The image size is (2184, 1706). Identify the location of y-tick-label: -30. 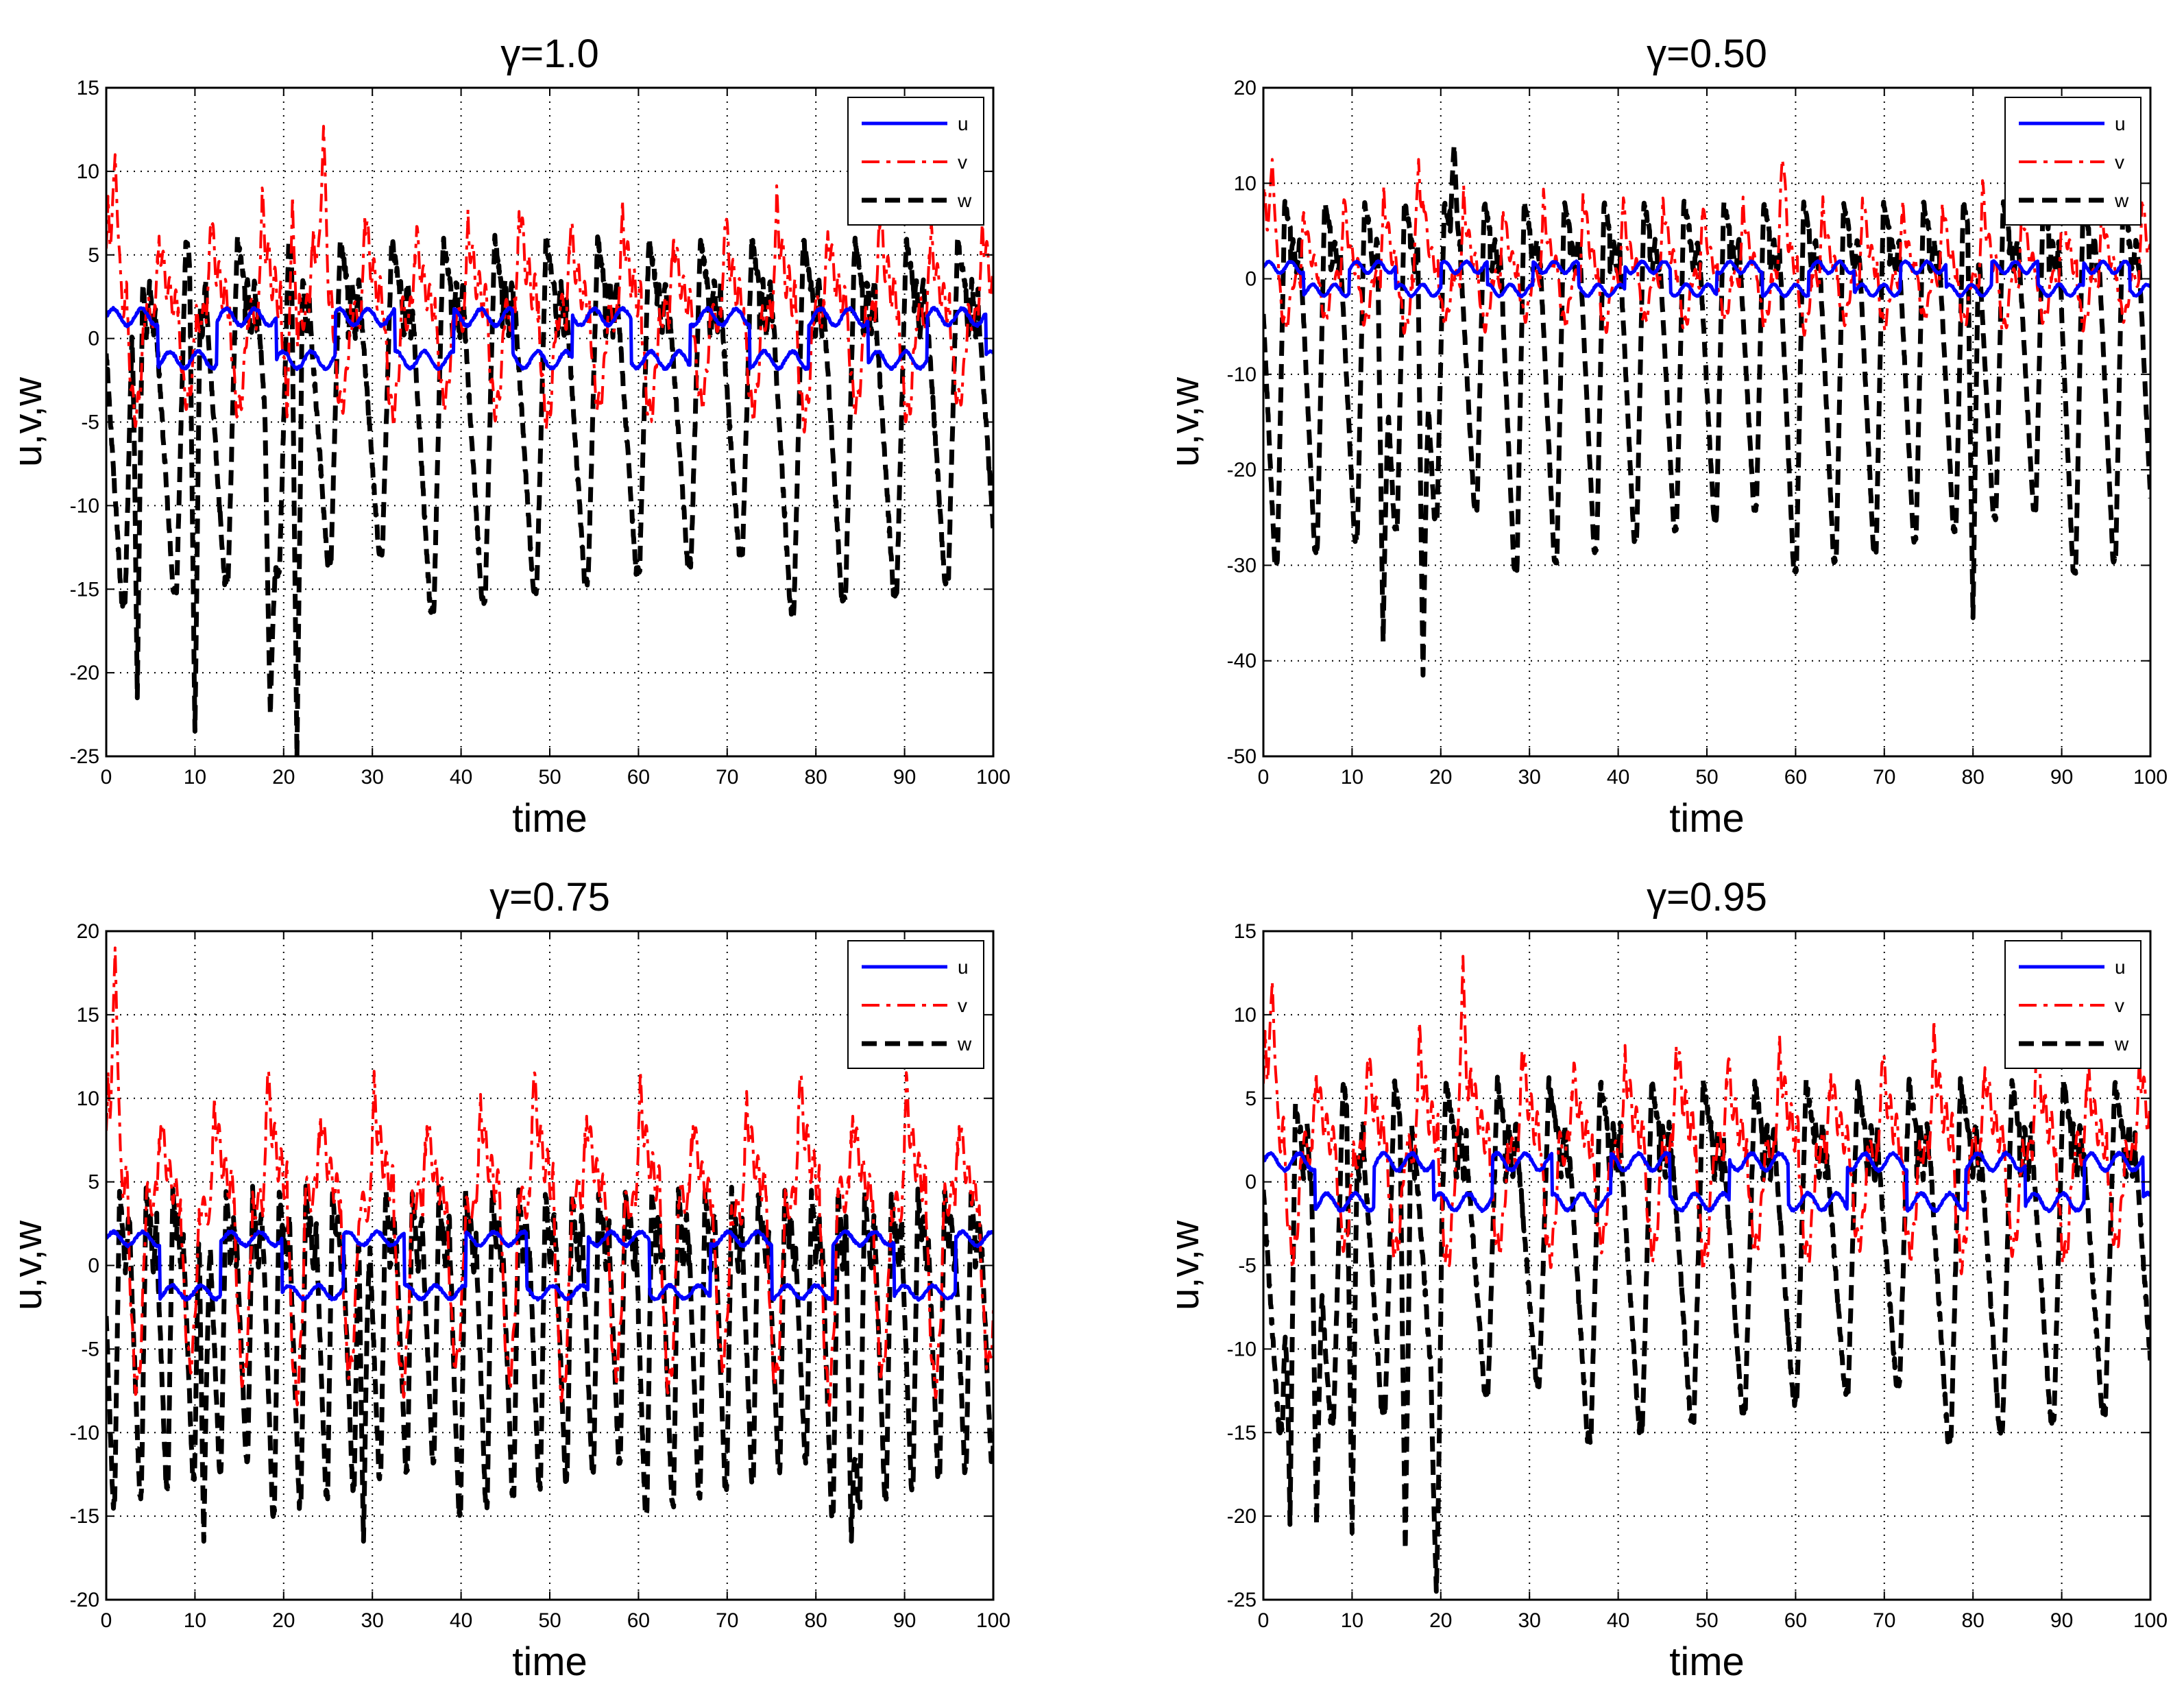
(1242, 565).